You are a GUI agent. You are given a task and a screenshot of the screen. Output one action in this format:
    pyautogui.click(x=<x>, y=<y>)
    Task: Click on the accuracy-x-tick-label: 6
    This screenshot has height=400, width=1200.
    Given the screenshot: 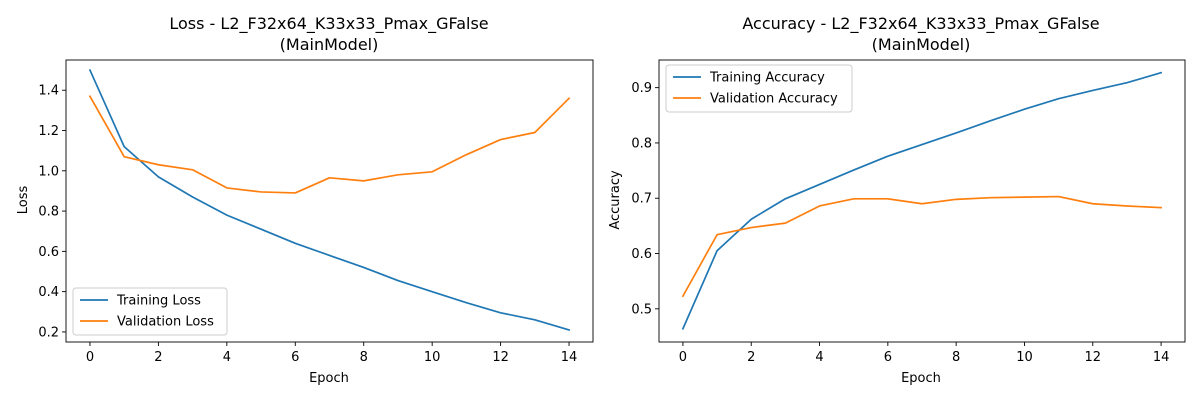 What is the action you would take?
    pyautogui.click(x=888, y=357)
    